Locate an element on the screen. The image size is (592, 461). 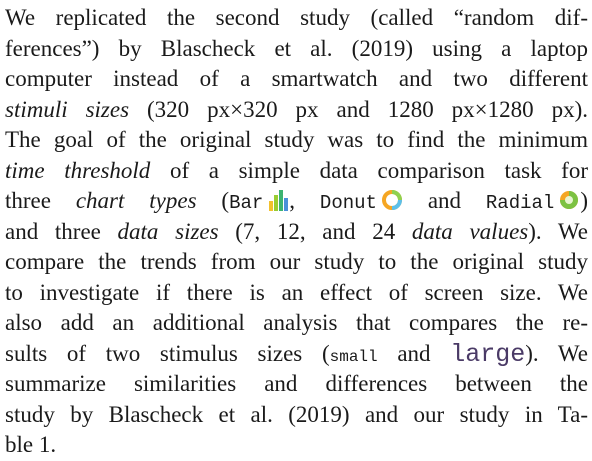
text: time threshold is located at coordinates (78, 170).